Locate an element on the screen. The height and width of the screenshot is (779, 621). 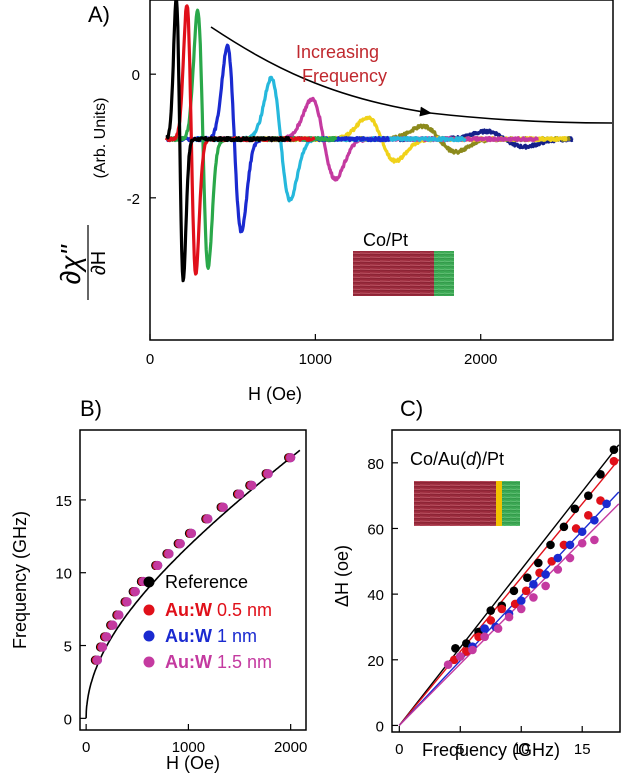
b-legend-label-rest: 1.5 nm is located at coordinates (242, 662).